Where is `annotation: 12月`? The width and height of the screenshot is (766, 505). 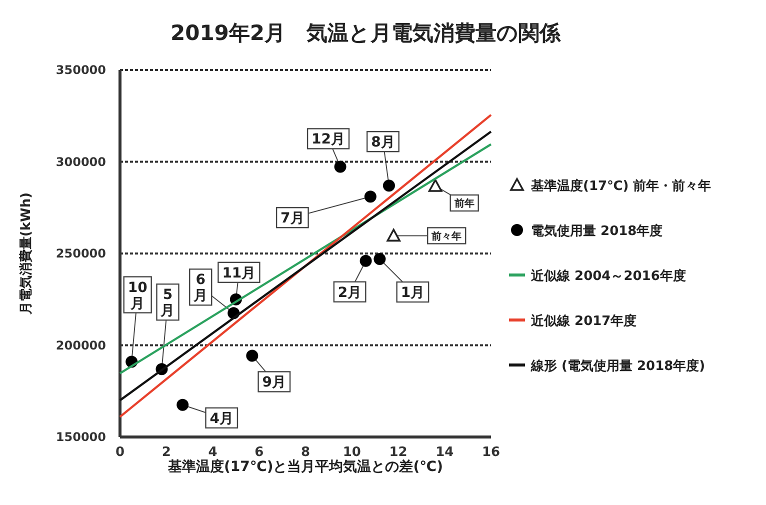 annotation: 12月 is located at coordinates (329, 140).